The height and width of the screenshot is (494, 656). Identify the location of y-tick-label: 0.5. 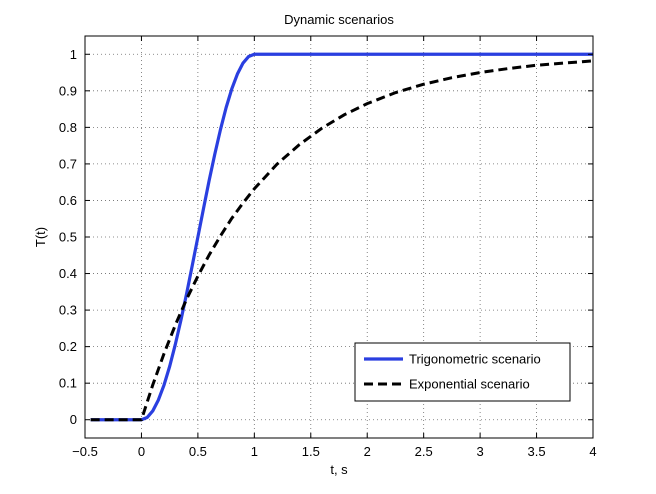
(68, 237).